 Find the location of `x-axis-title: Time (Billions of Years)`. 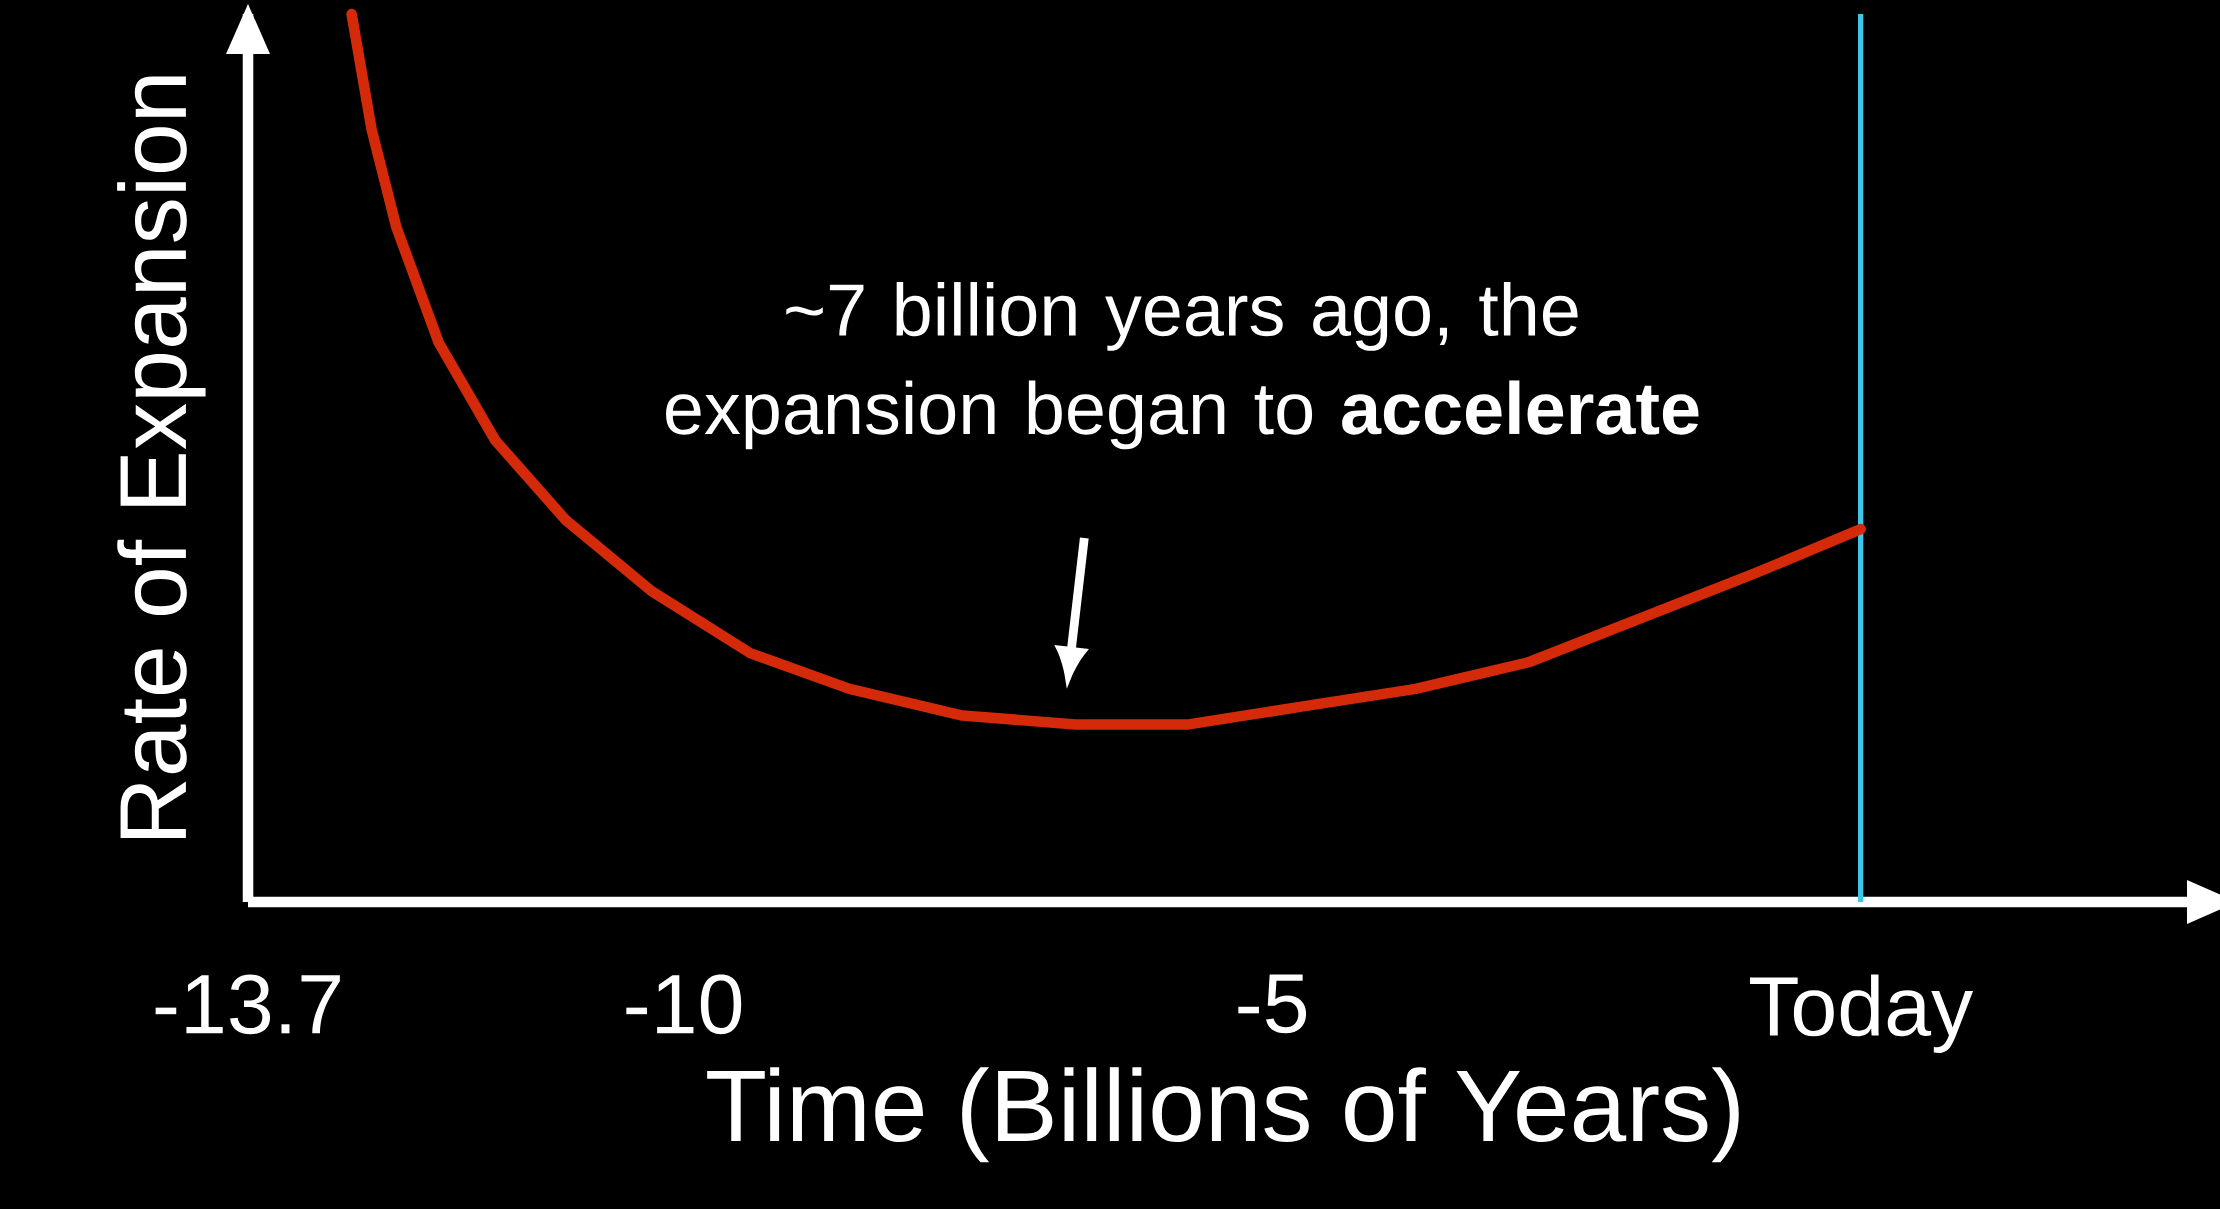

x-axis-title: Time (Billions of Years) is located at coordinates (1223, 1115).